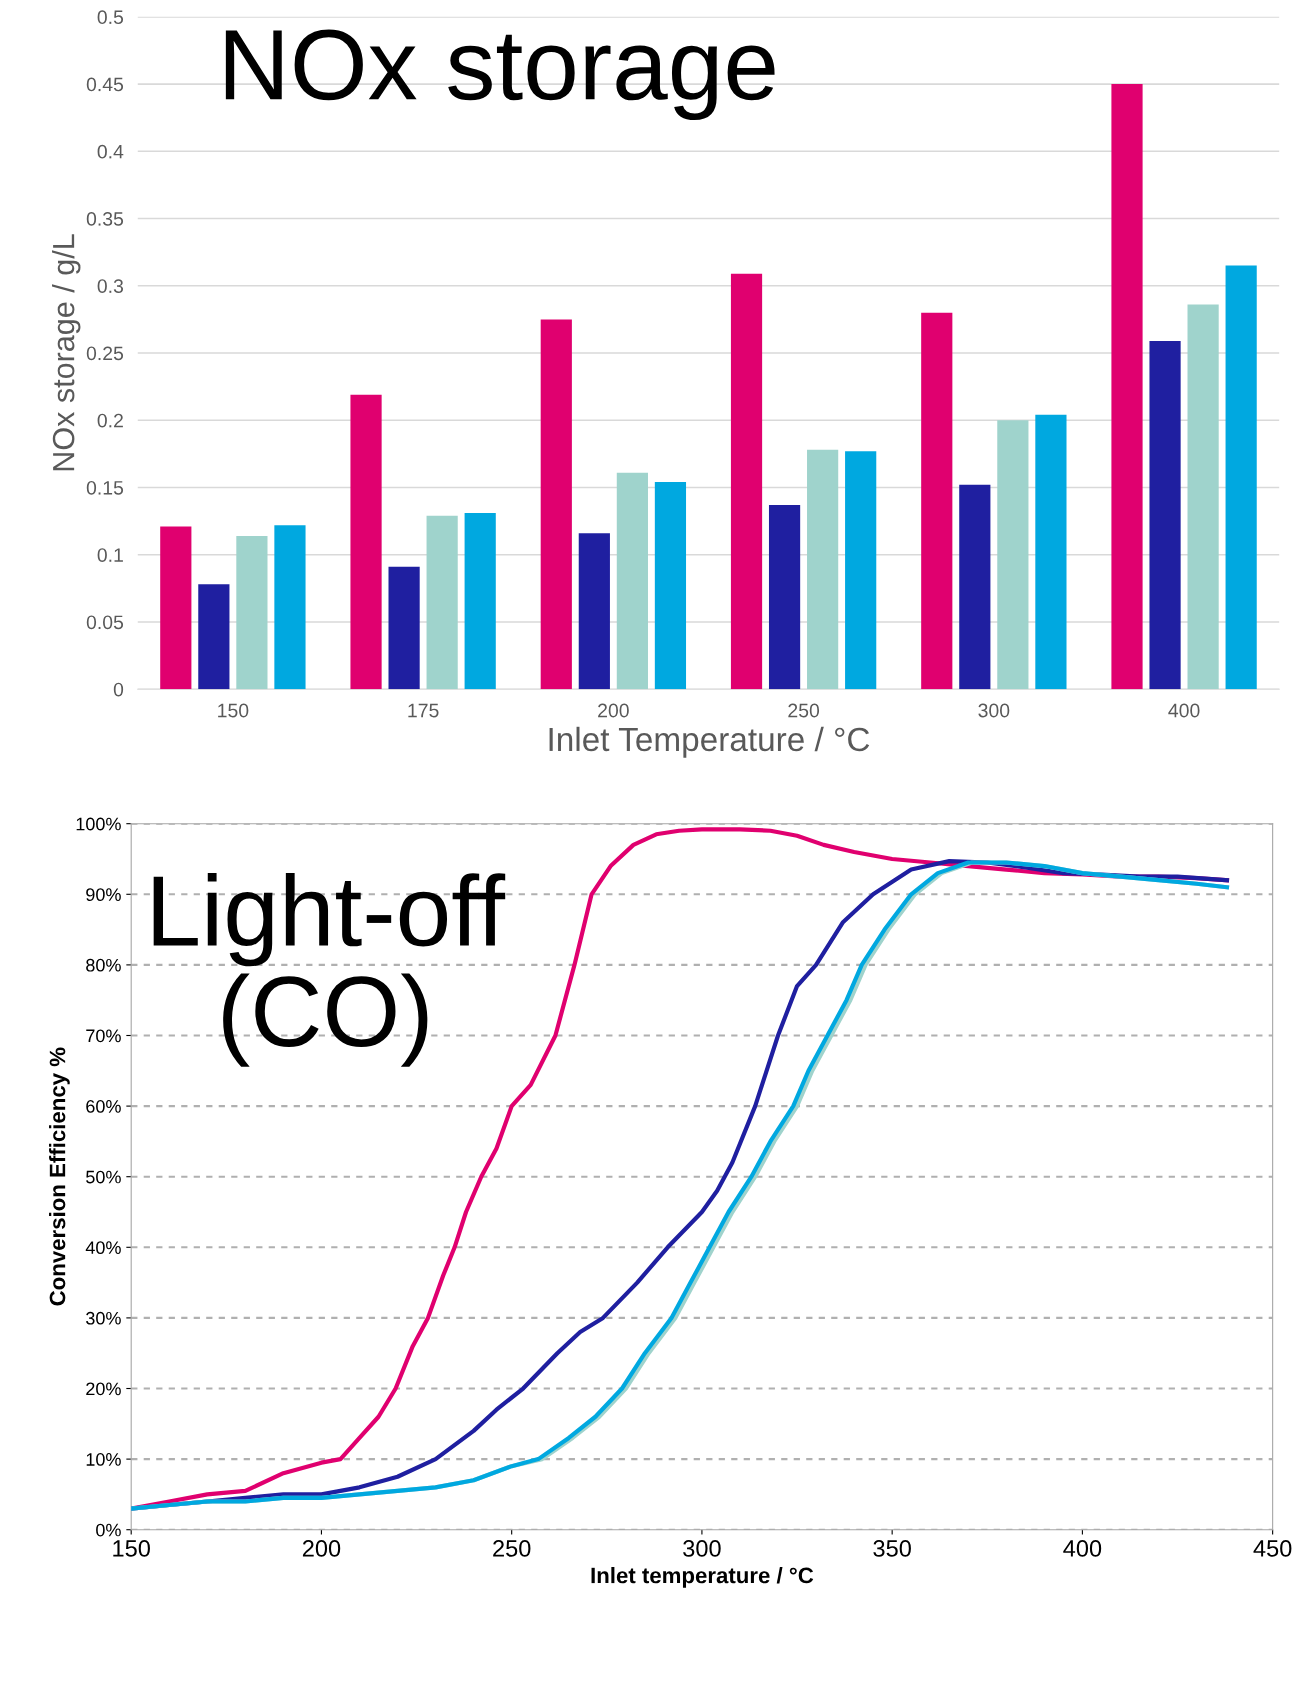 Image resolution: width=1312 pixels, height=1681 pixels. What do you see at coordinates (103, 965) in the screenshot?
I see `y-tick-label: 80%` at bounding box center [103, 965].